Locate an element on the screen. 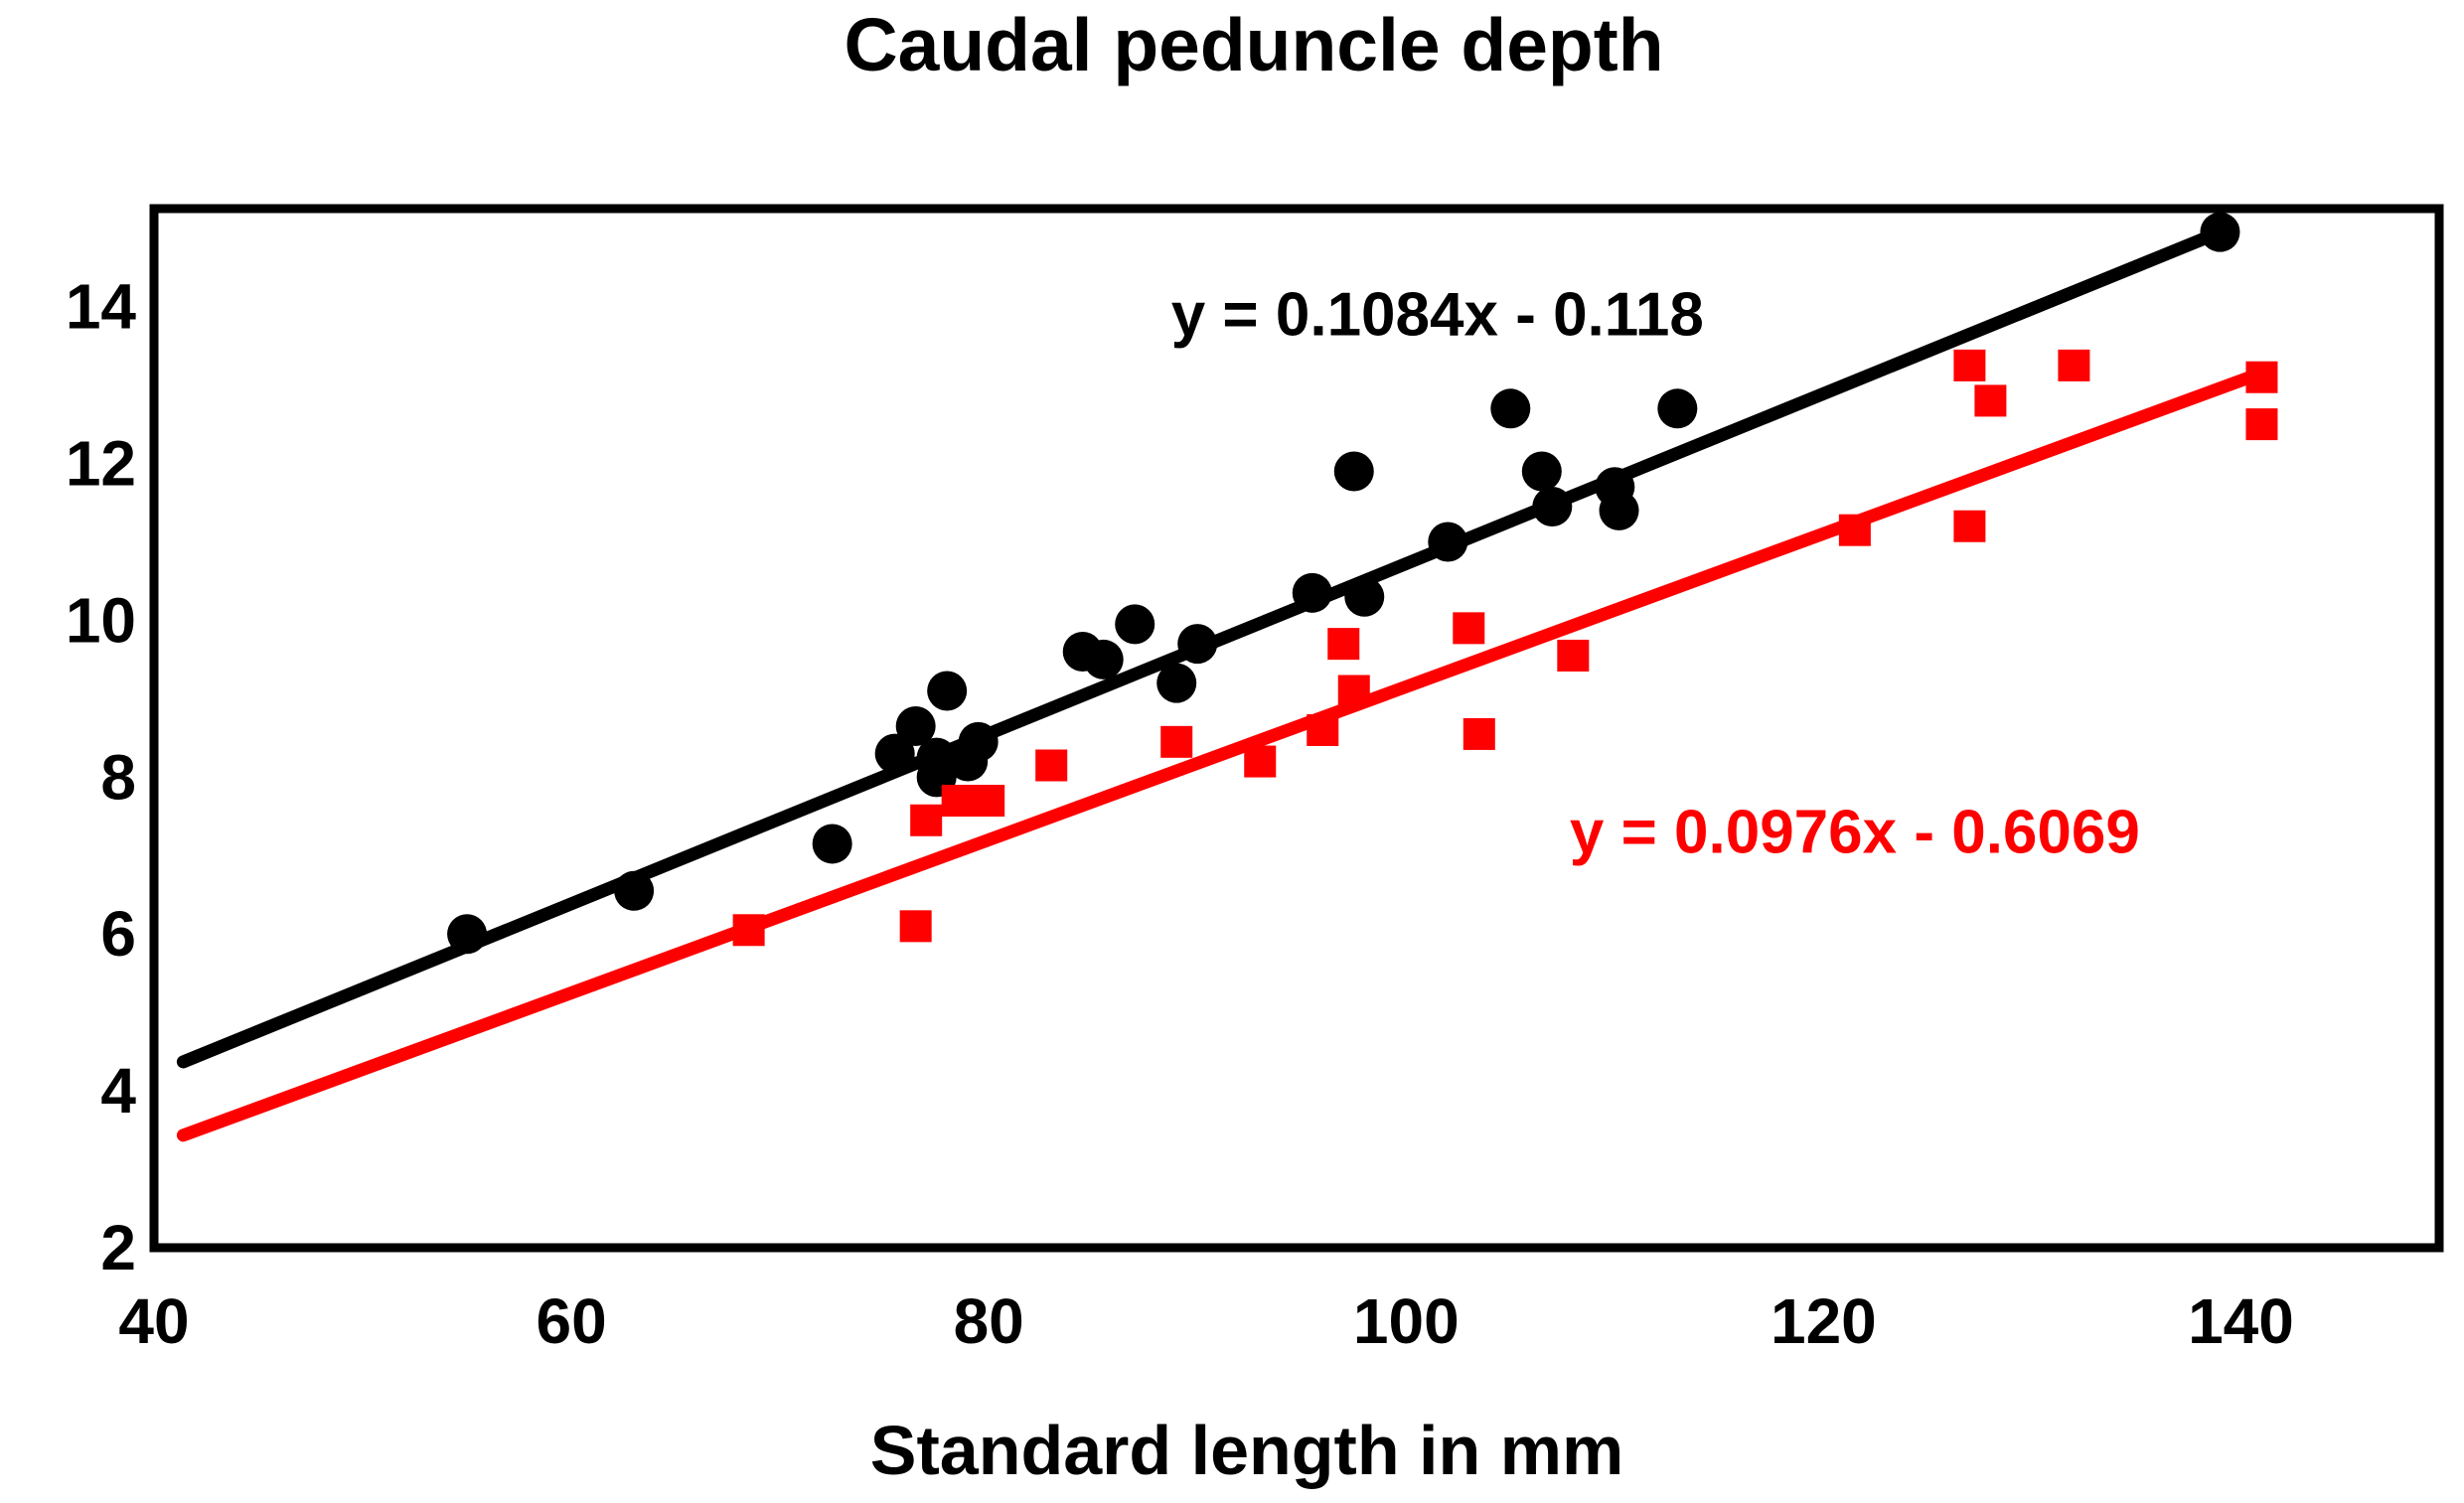  x-axis-title: Standard length in mm is located at coordinates (1246, 1450).